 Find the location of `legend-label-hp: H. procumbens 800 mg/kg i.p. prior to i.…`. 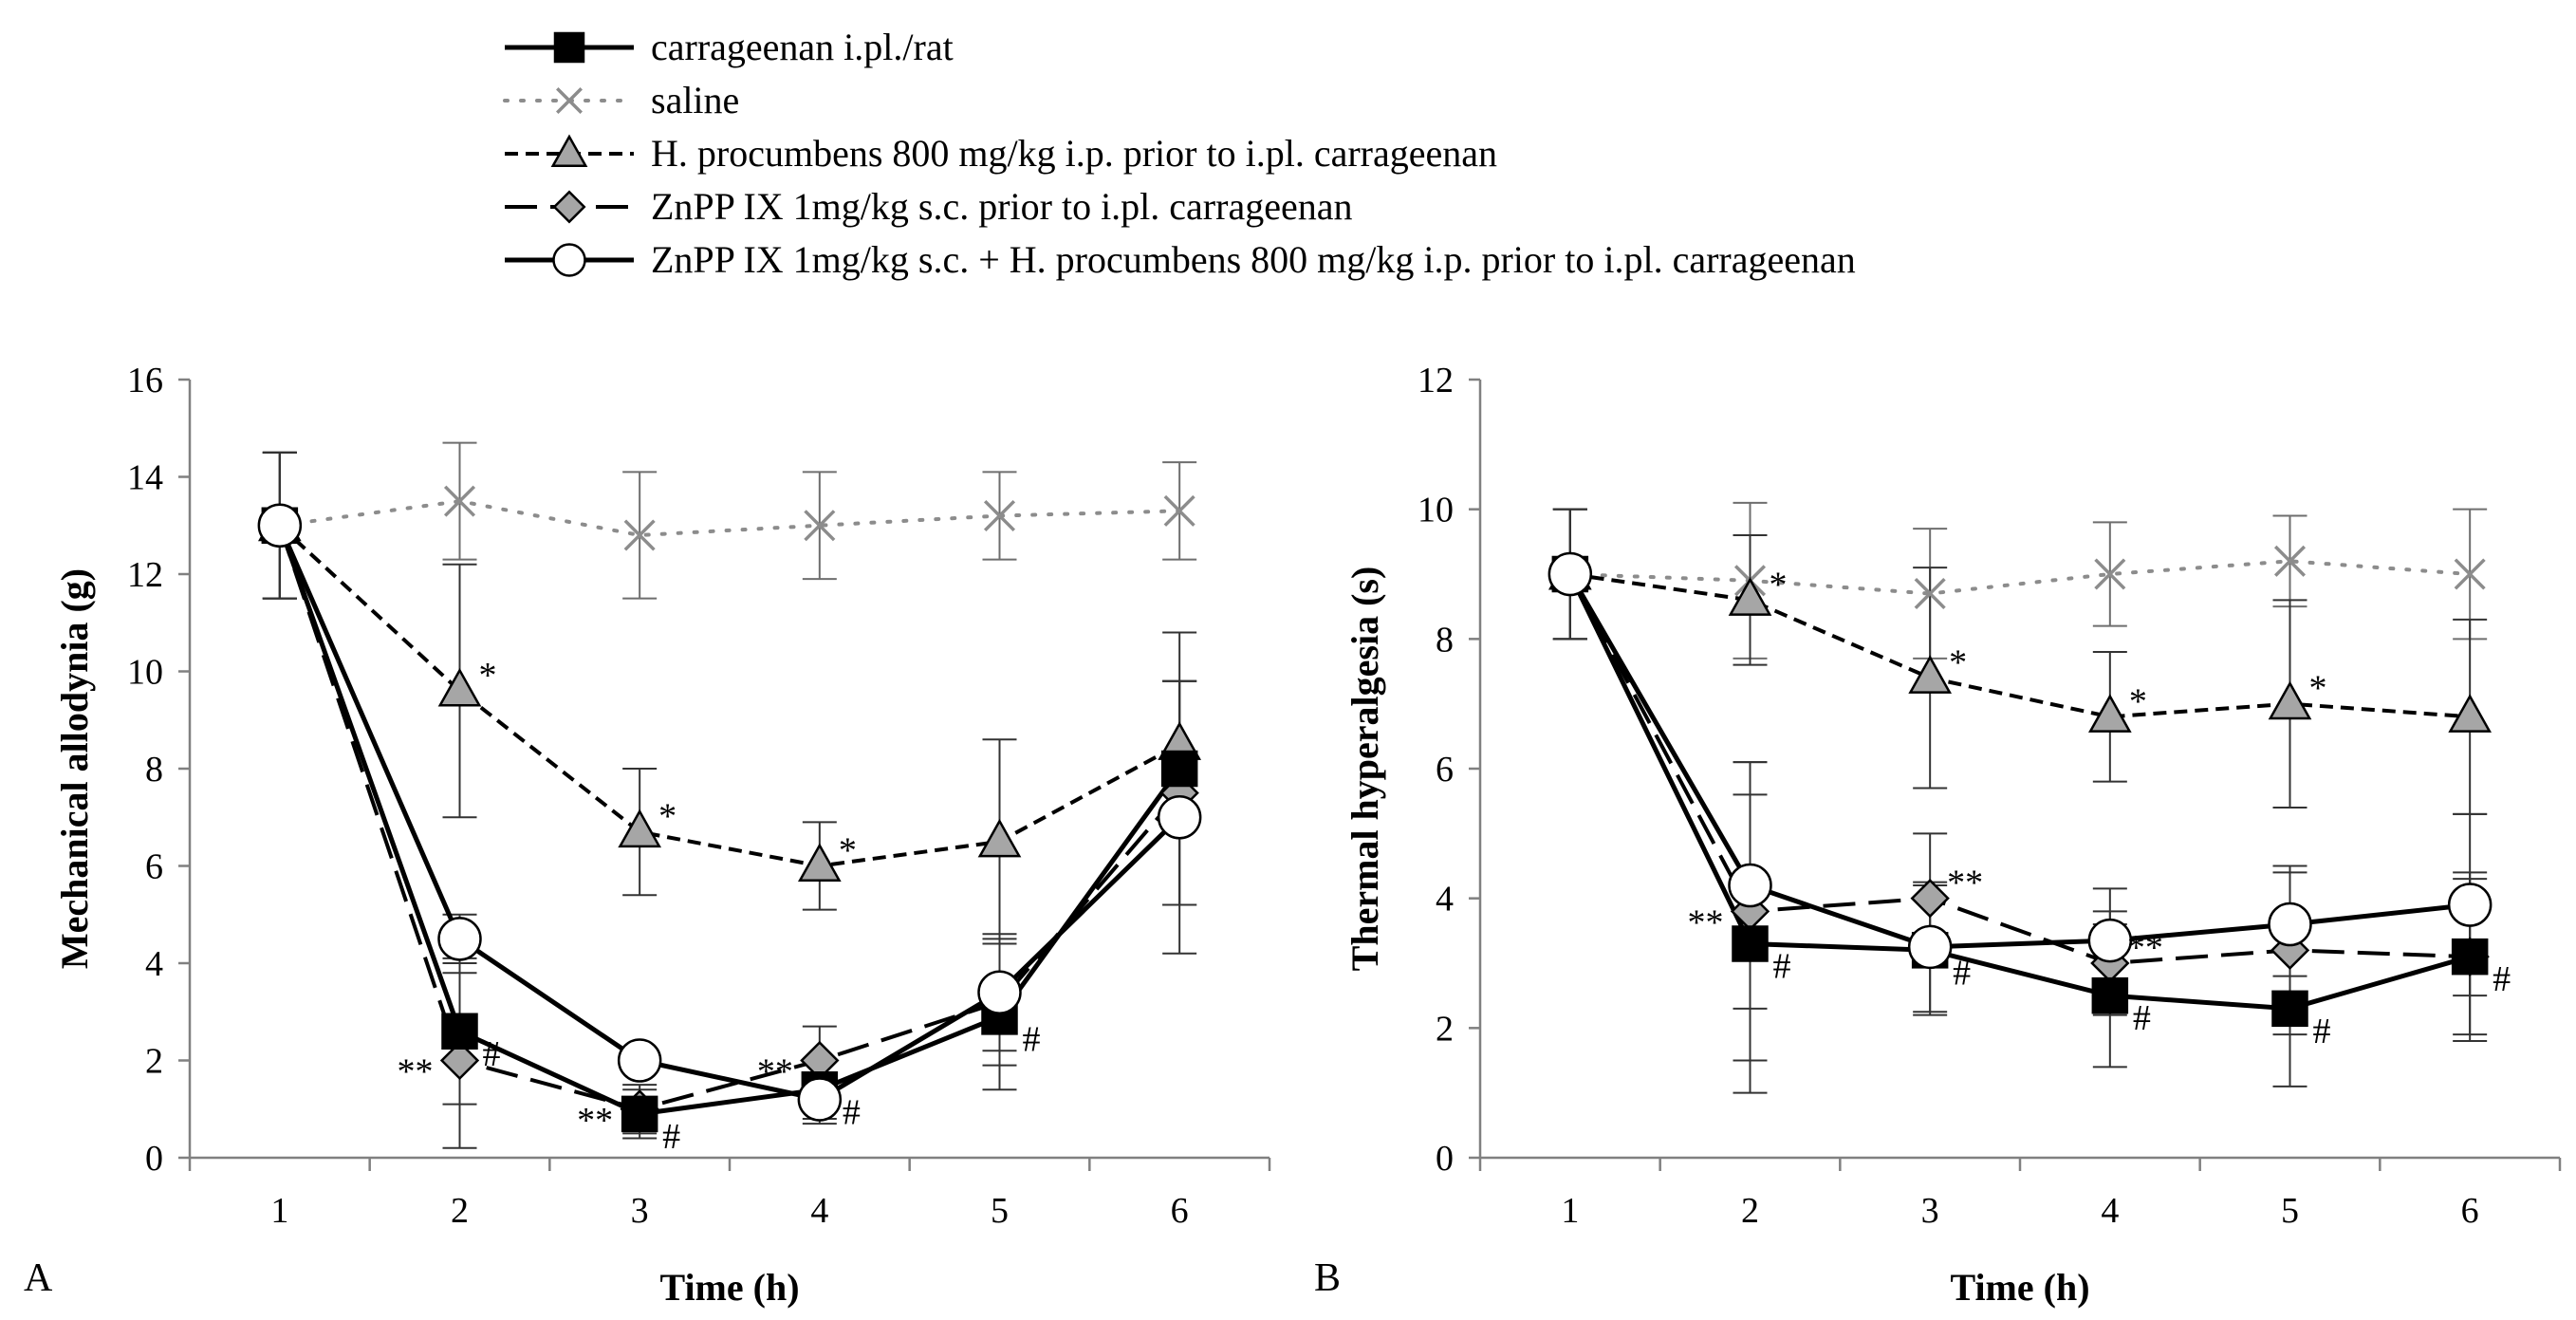

legend-label-hp: H. procumbens 800 mg/kg i.p. prior to i.… is located at coordinates (1074, 153).